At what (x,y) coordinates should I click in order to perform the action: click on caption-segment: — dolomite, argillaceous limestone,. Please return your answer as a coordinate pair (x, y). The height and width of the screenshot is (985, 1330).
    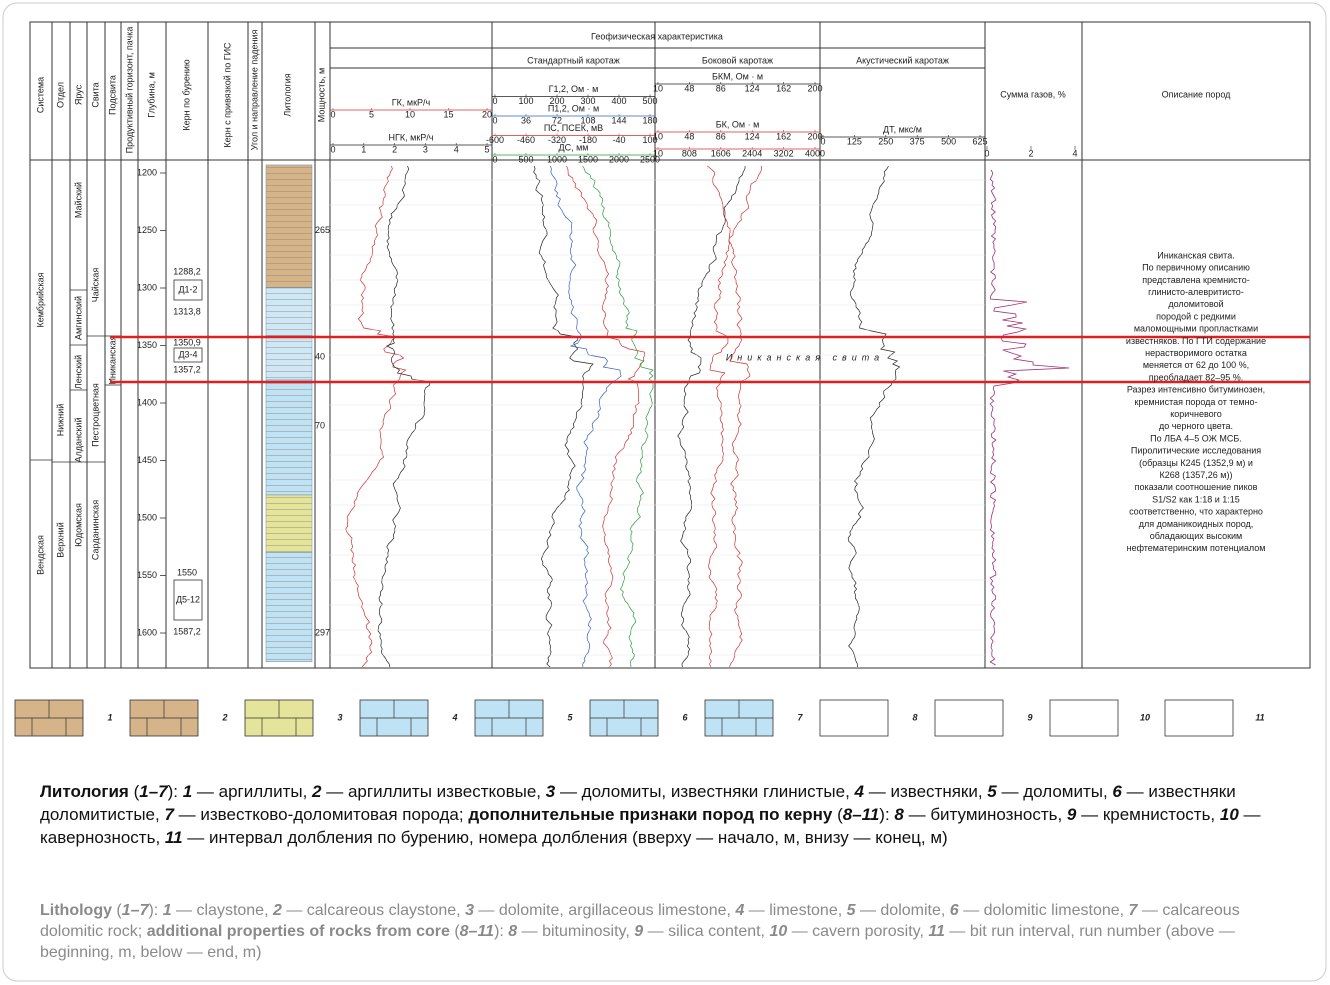
    Looking at the image, I should click on (604, 910).